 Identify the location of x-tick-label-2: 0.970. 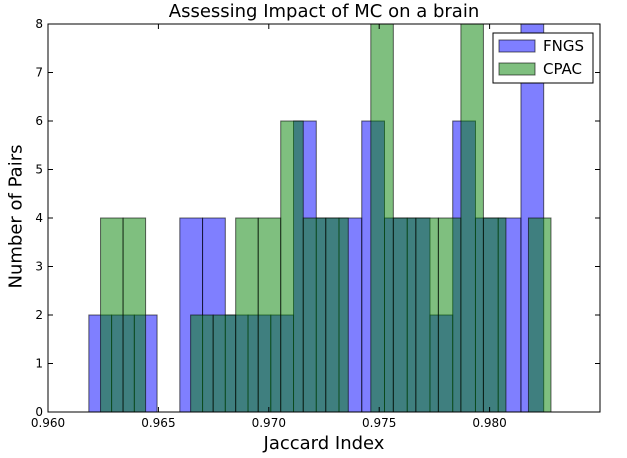
(269, 423).